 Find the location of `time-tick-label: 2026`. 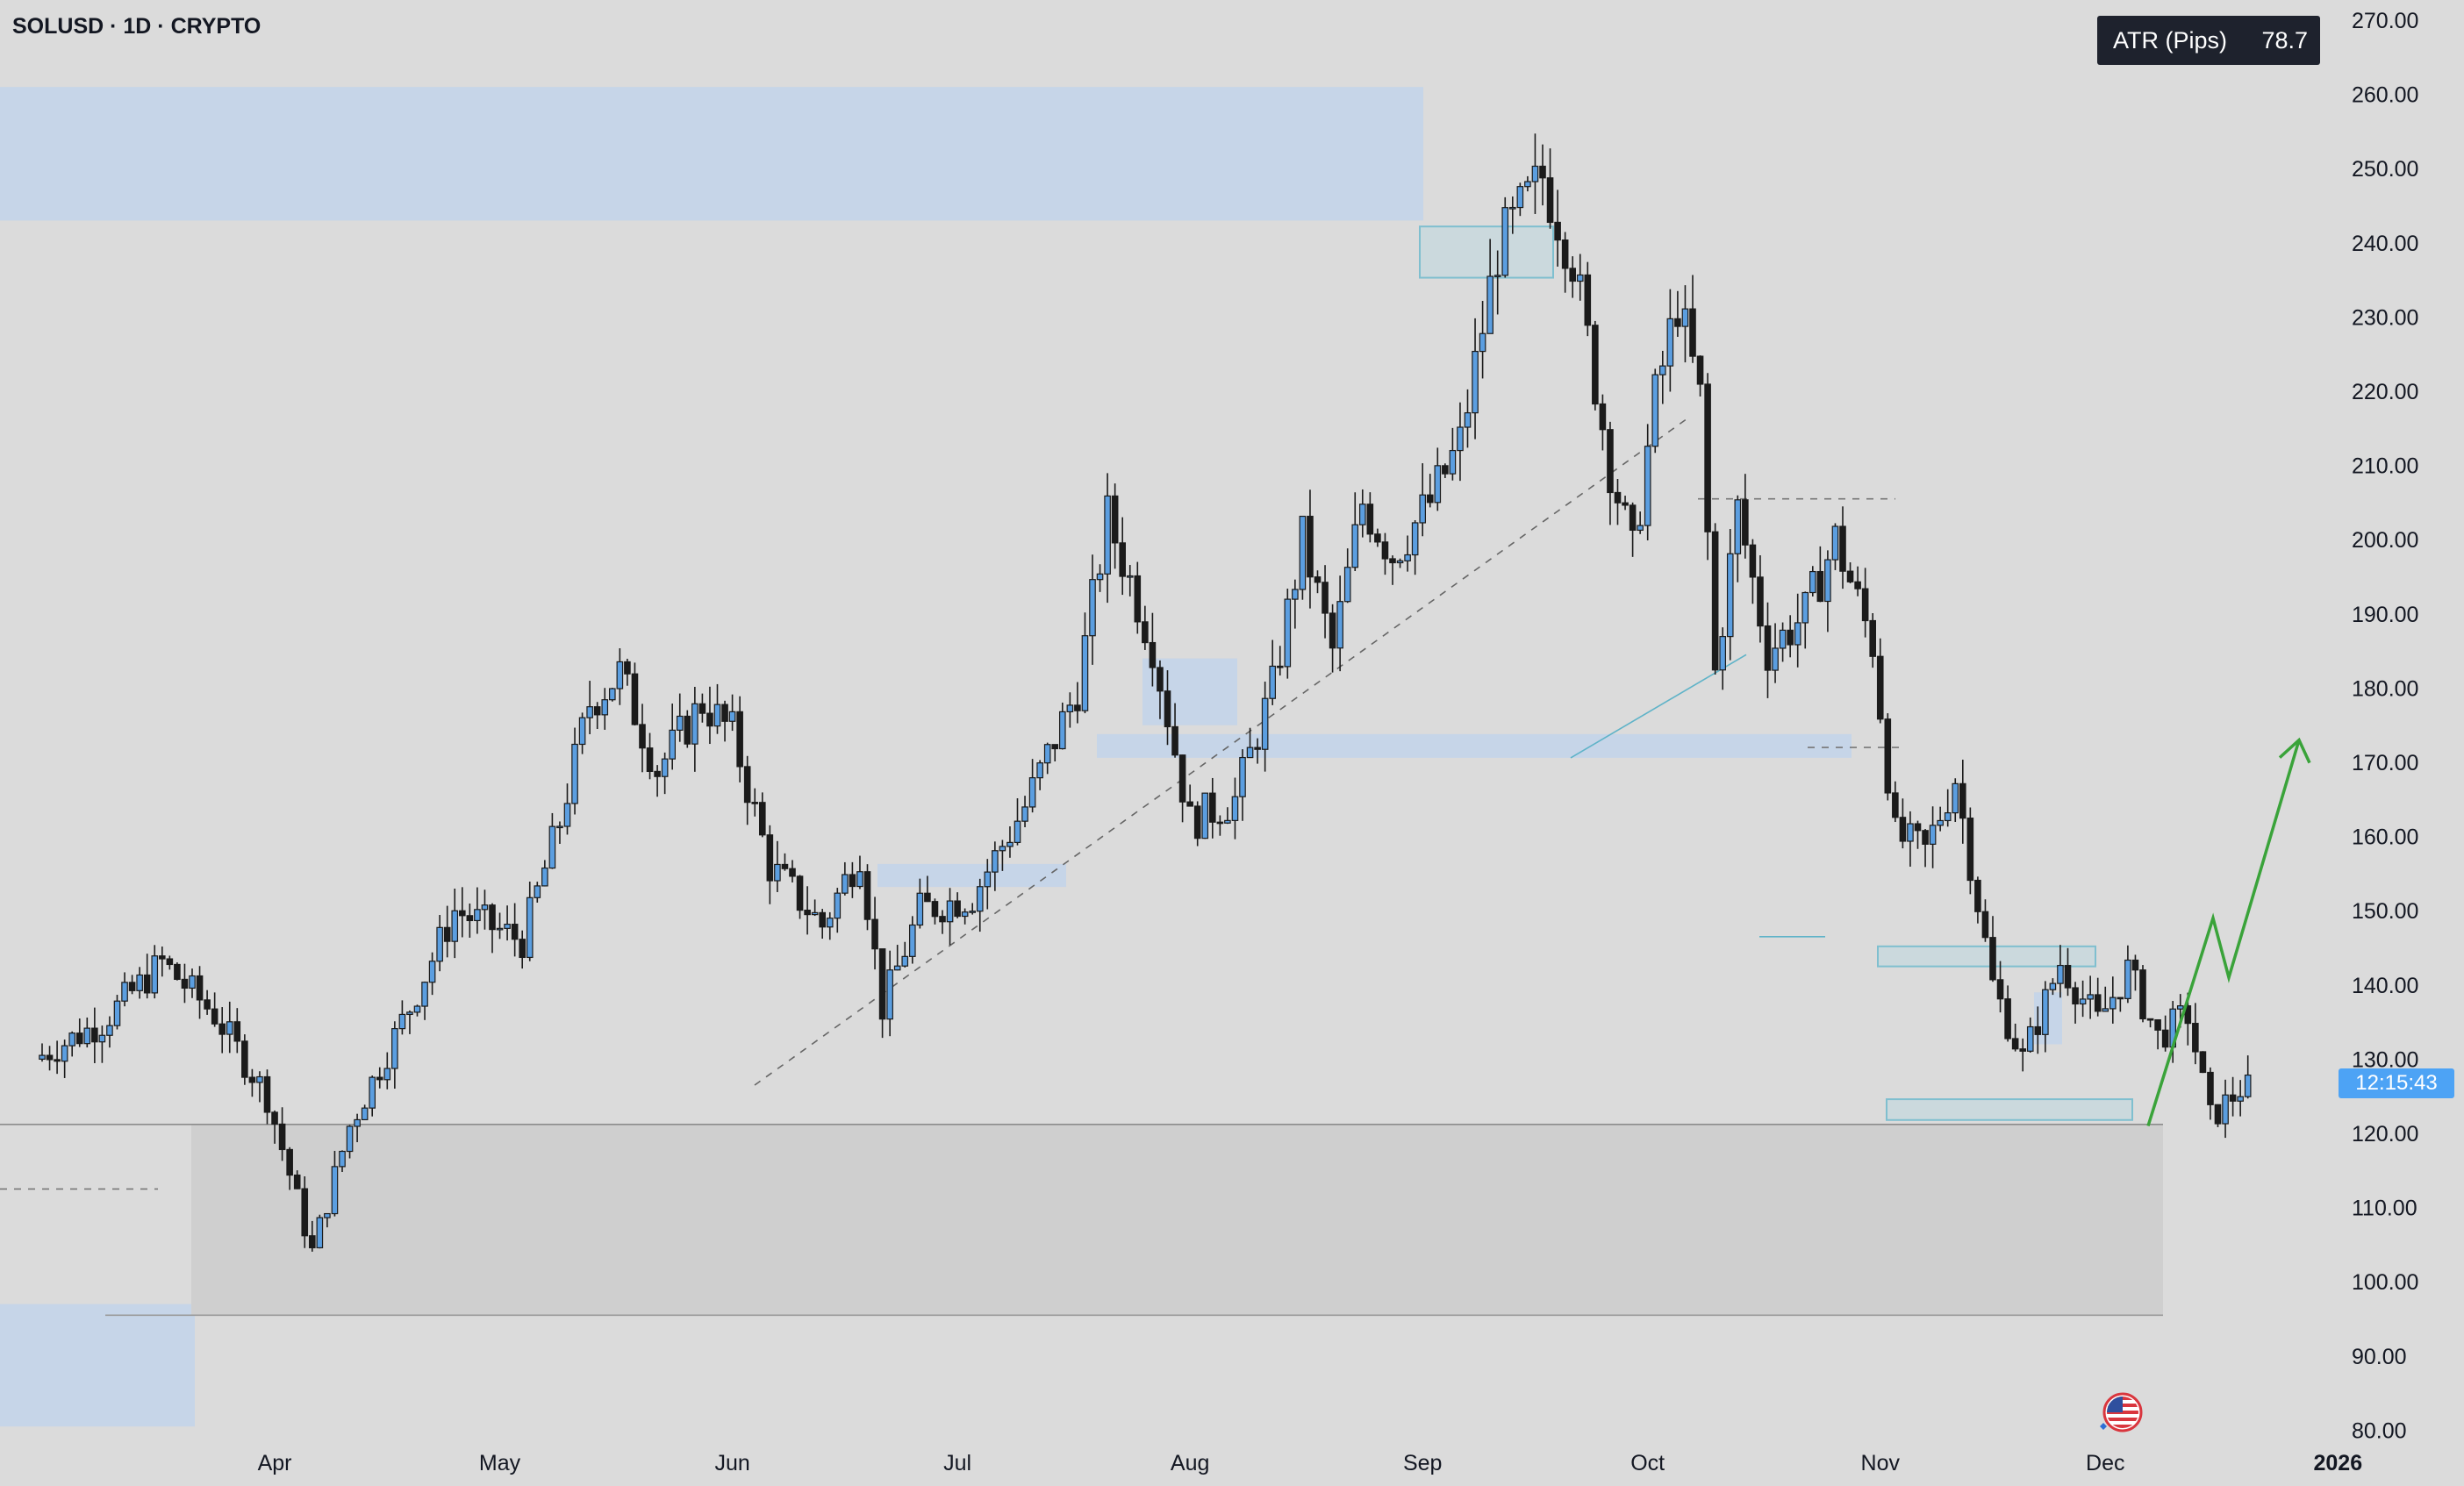

time-tick-label: 2026 is located at coordinates (2337, 1463).